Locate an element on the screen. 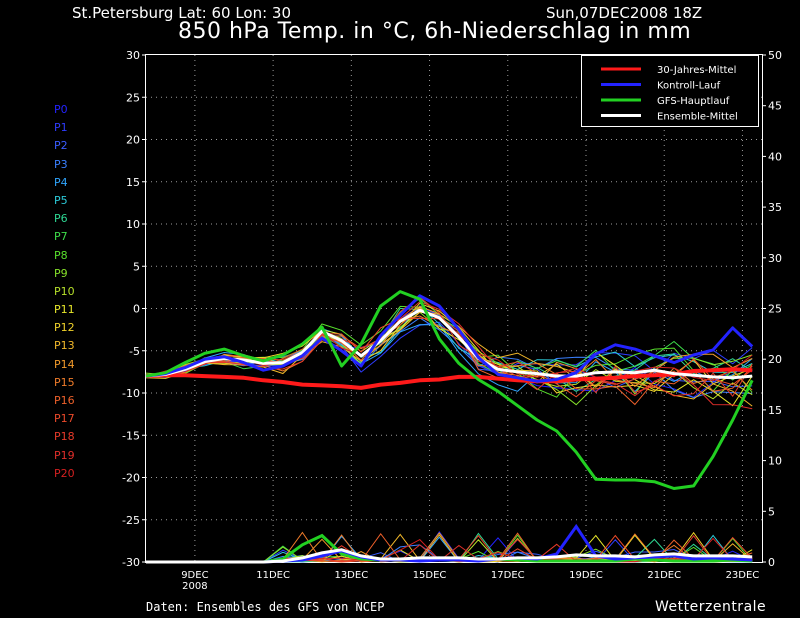 The width and height of the screenshot is (800, 618). y-tick-label-right: 10 is located at coordinates (775, 461).